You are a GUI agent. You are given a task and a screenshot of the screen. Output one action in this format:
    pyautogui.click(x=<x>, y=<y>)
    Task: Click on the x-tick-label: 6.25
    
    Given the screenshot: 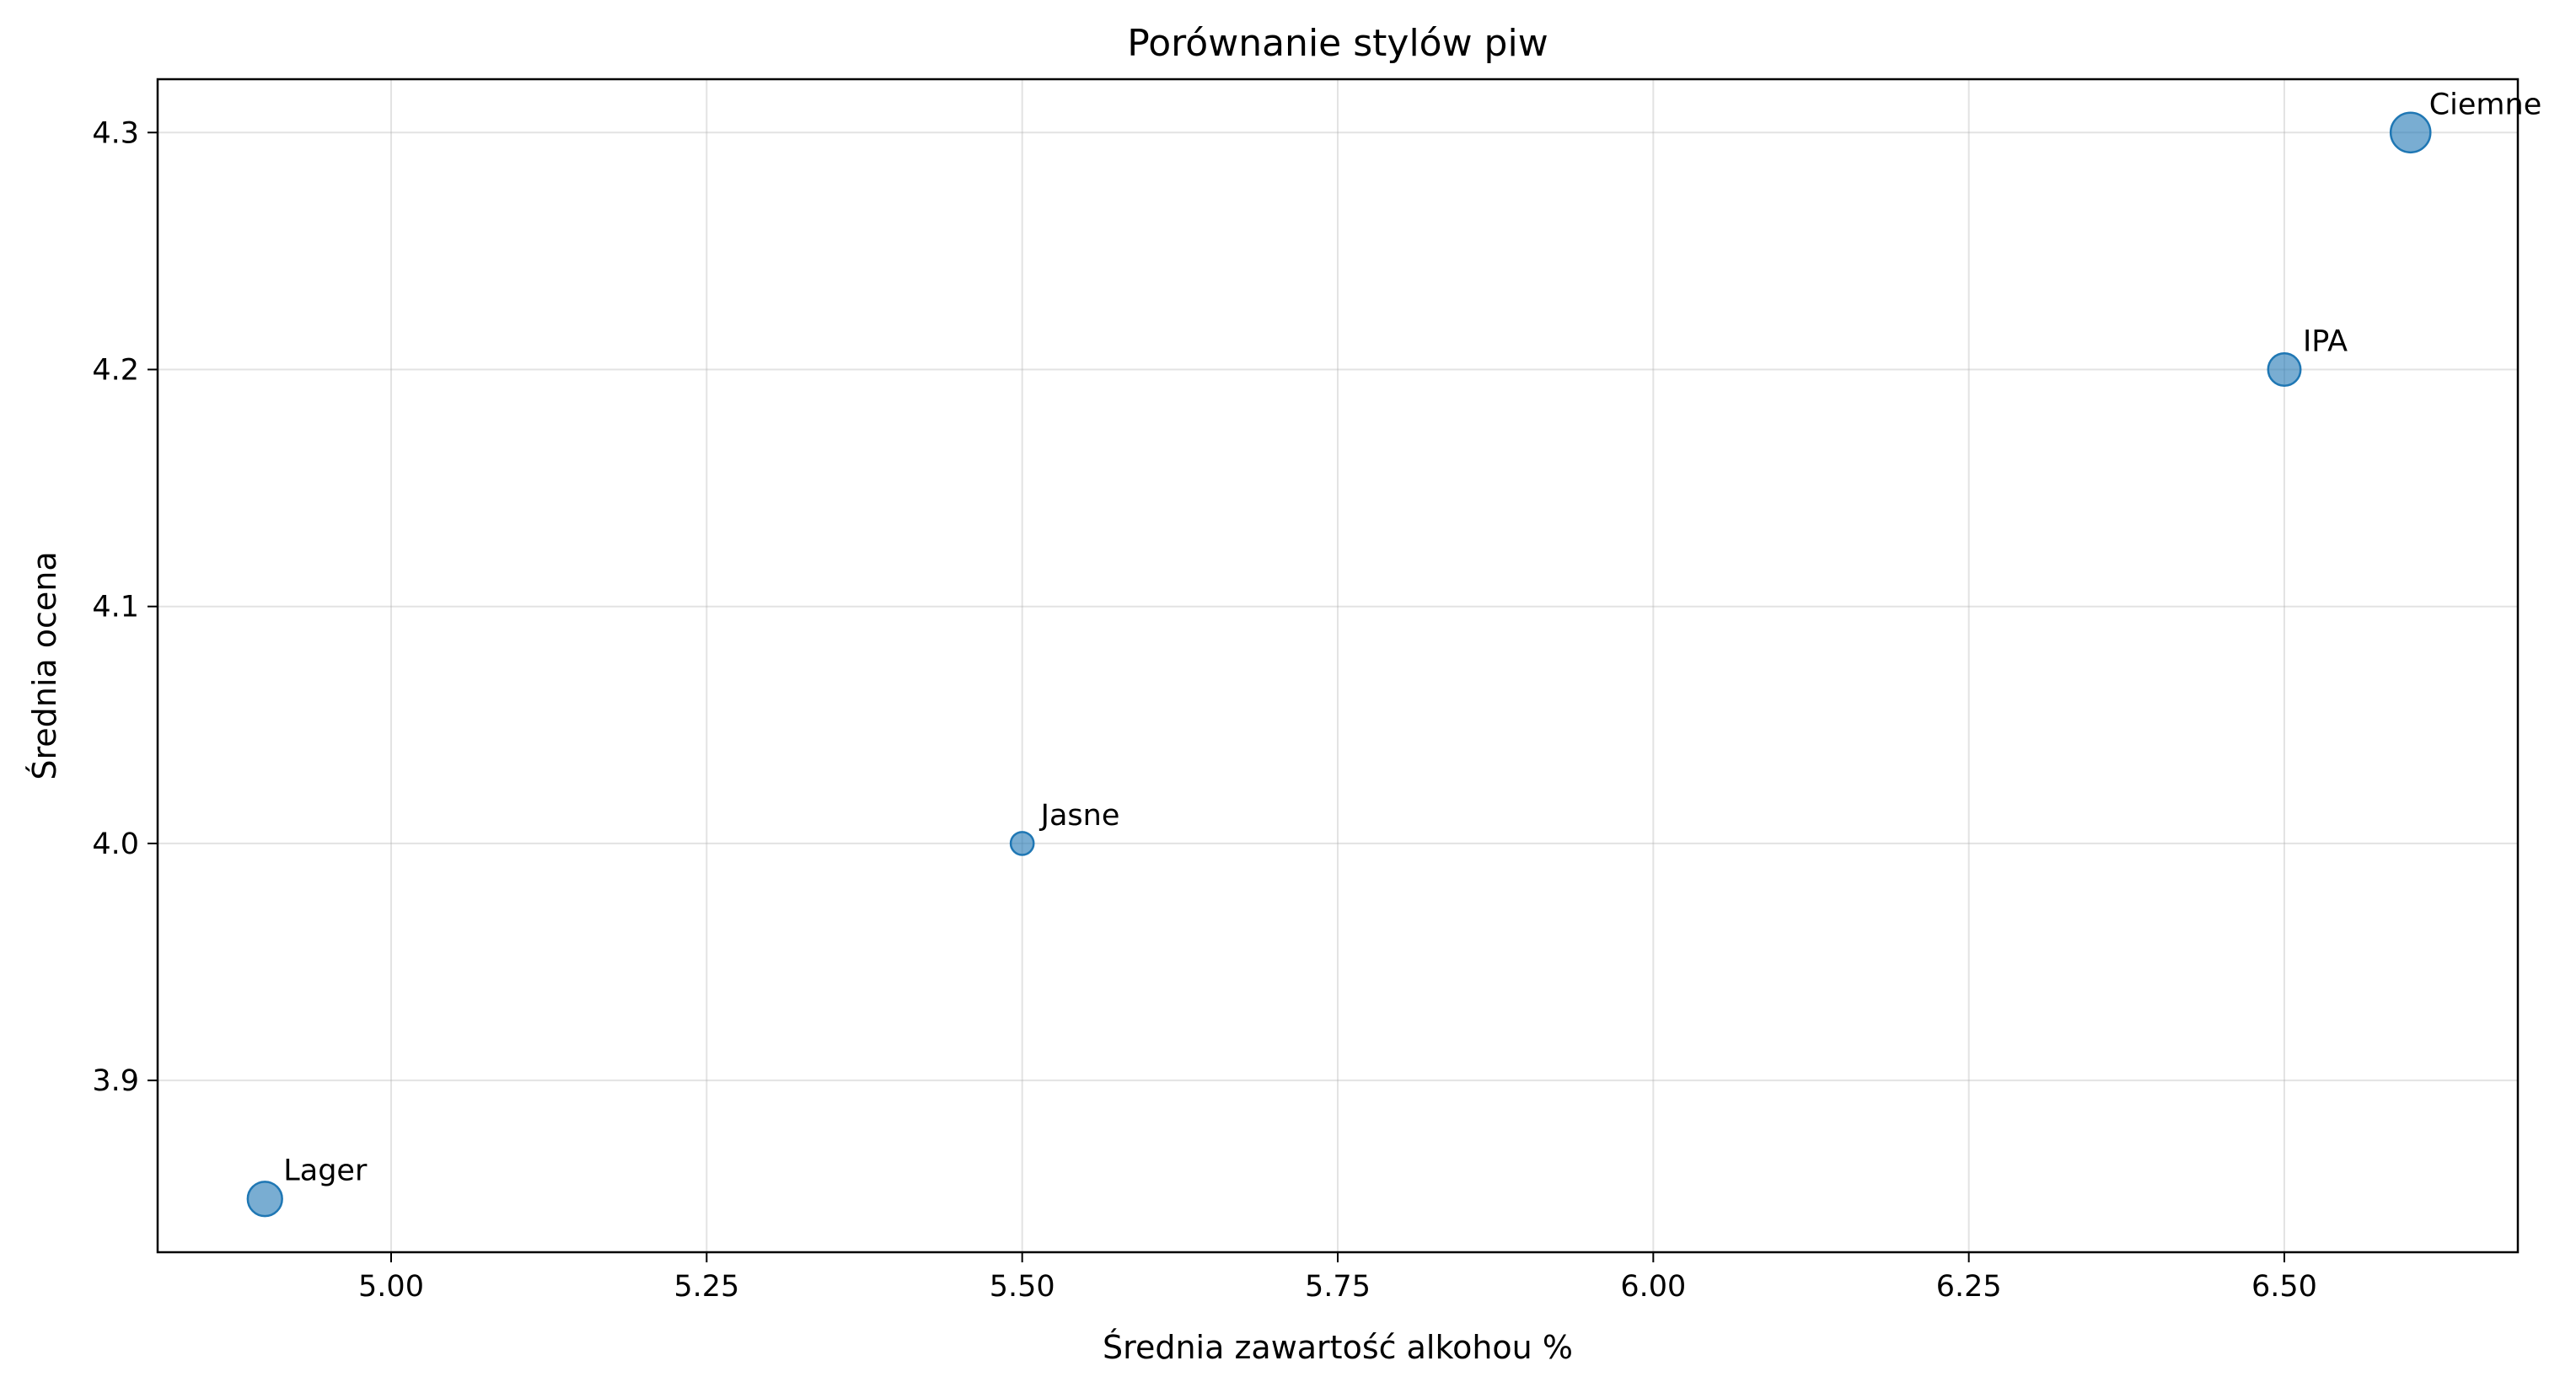 What is the action you would take?
    pyautogui.click(x=1969, y=1287)
    